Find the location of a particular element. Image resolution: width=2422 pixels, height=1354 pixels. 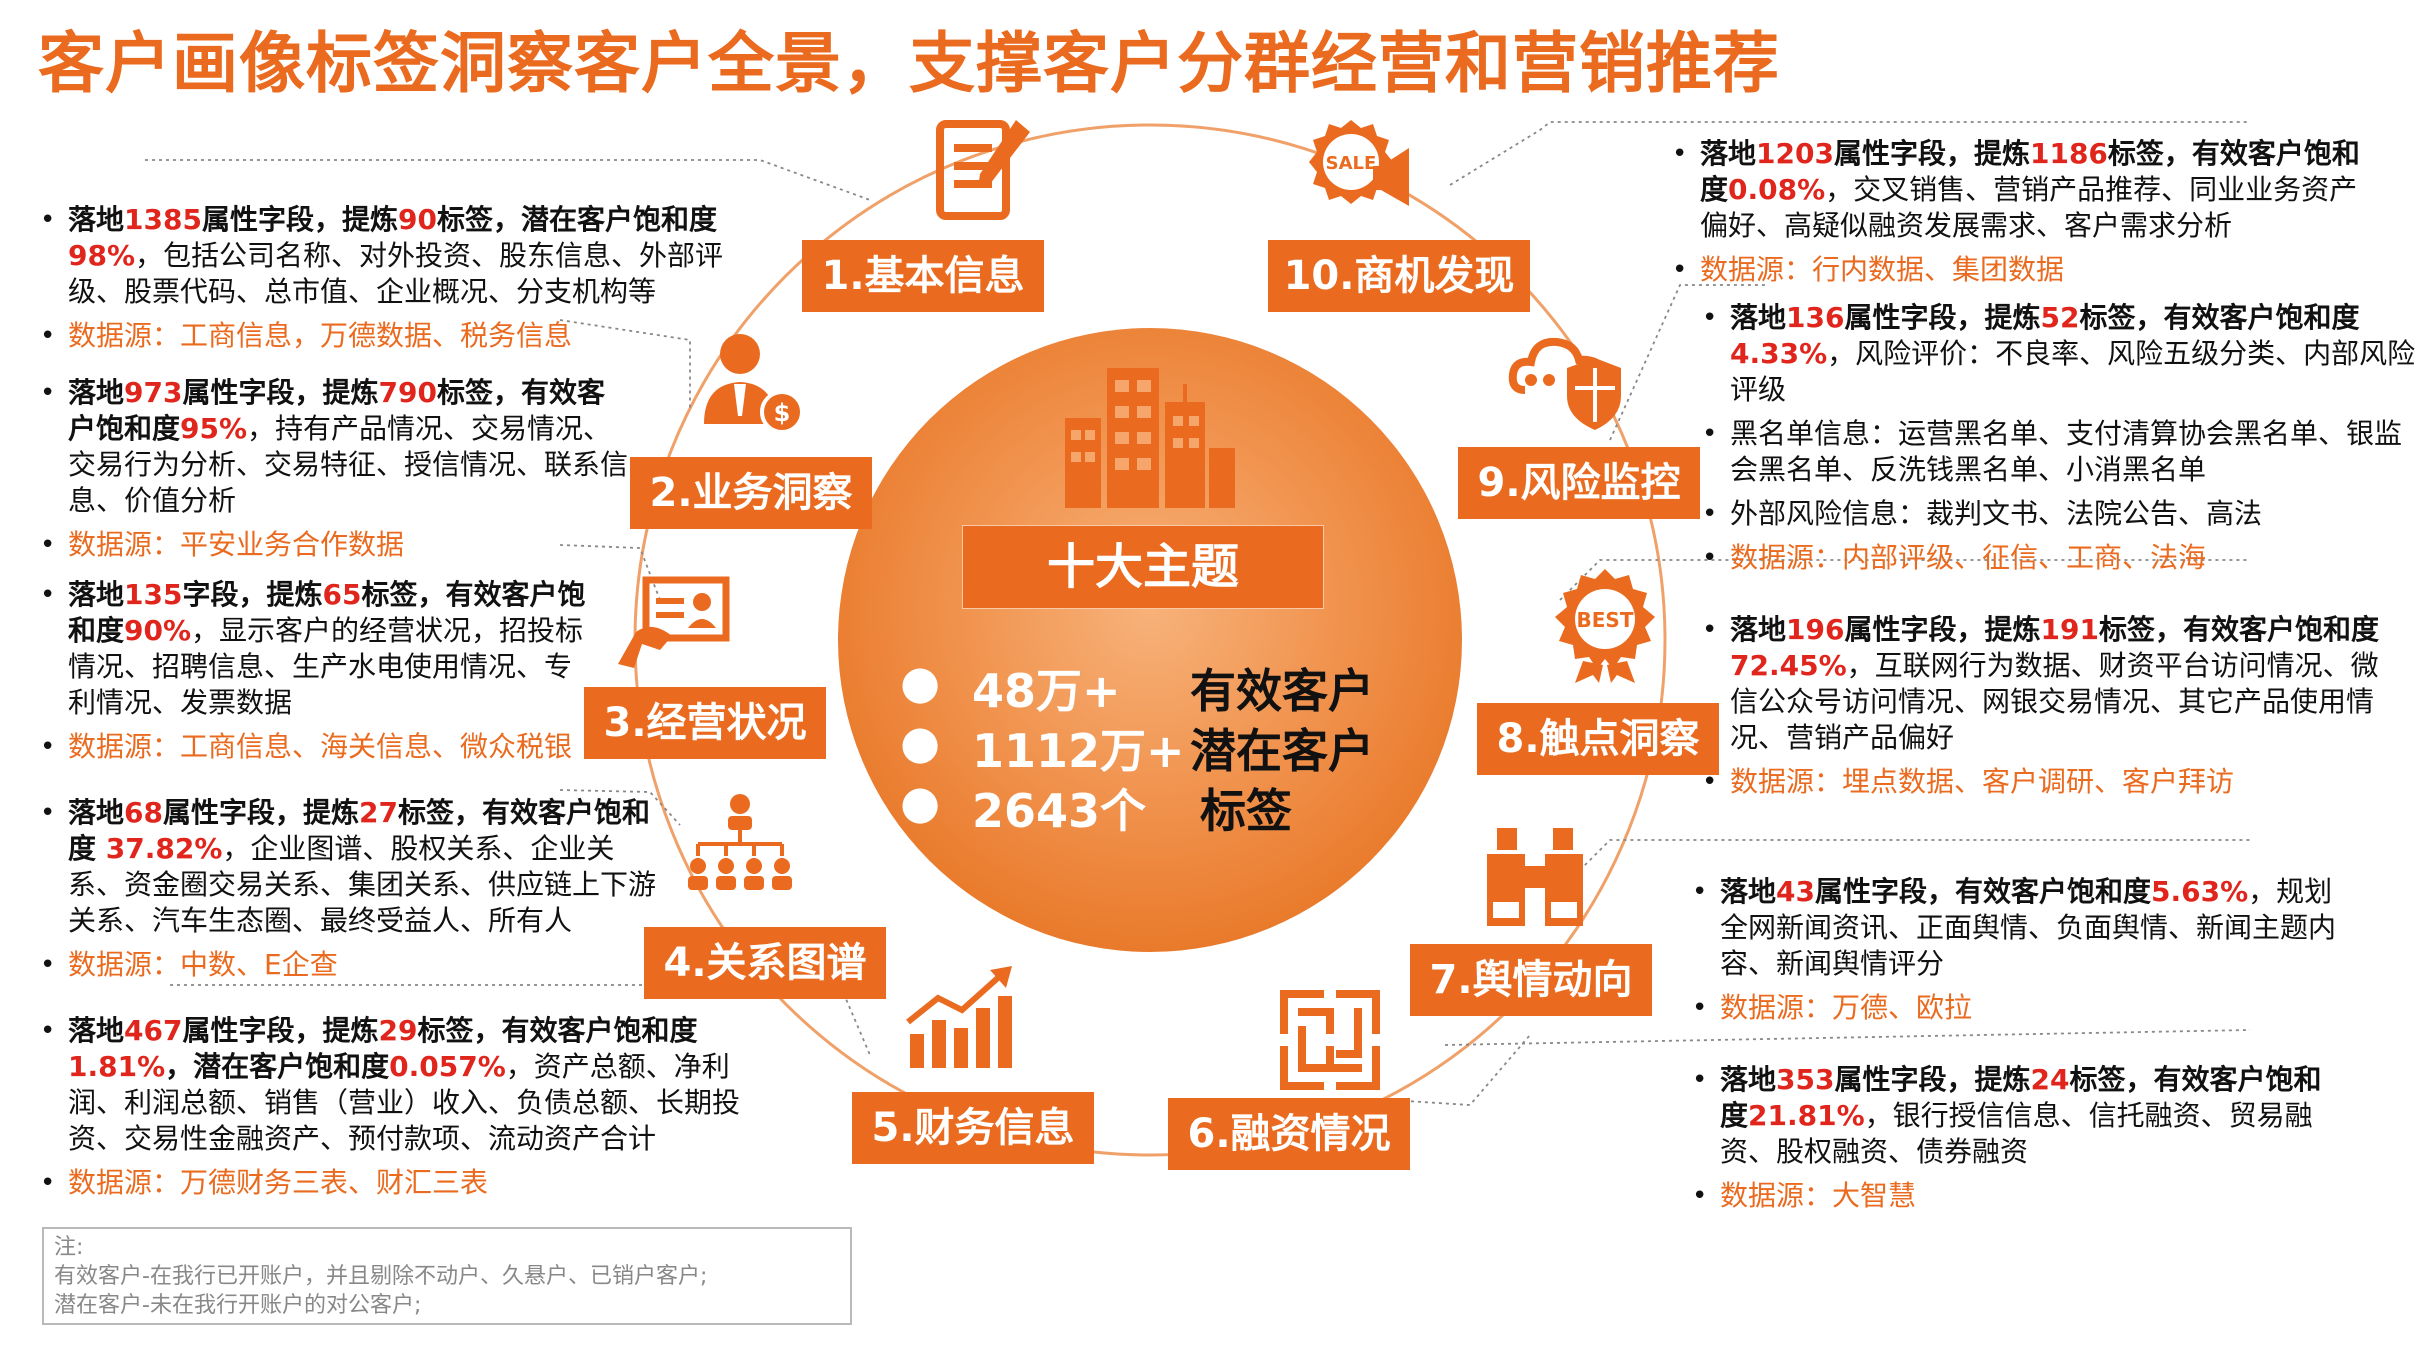

svg-text: BEST is located at coordinates (1605, 620).